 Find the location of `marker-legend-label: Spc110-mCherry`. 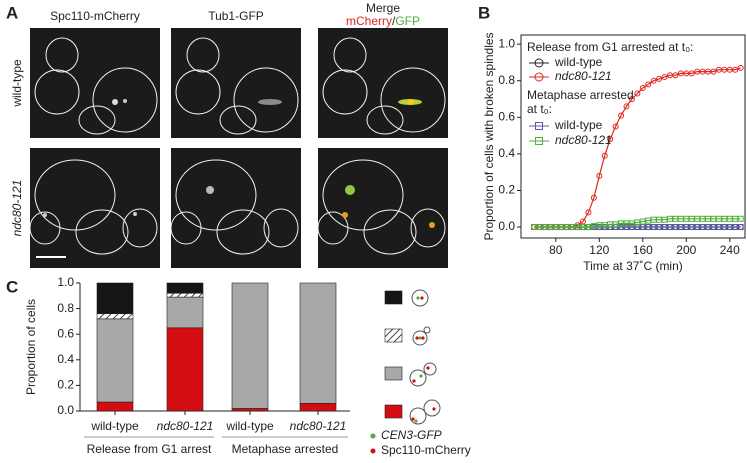

marker-legend-label: Spc110-mCherry is located at coordinates (426, 450).